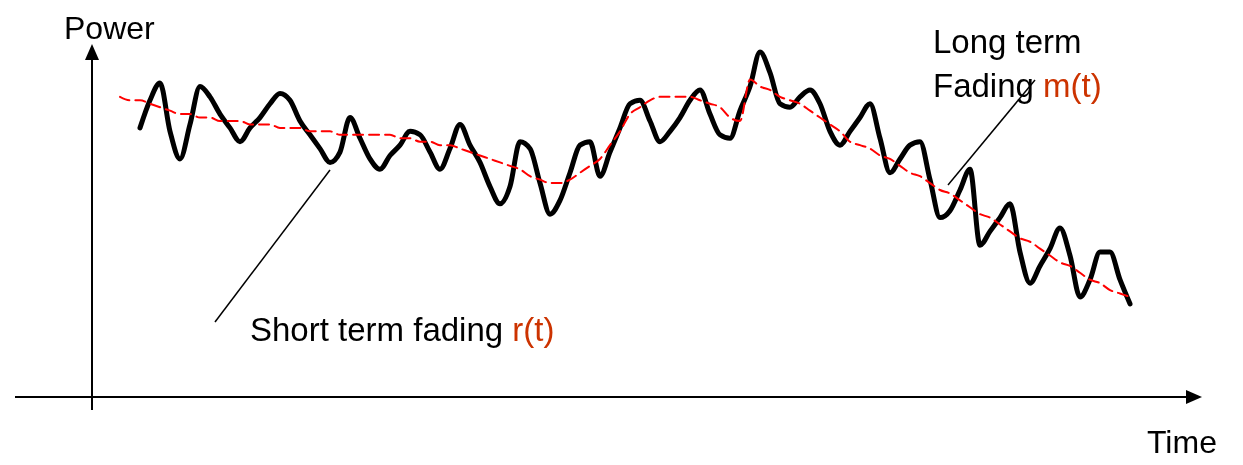  What do you see at coordinates (402, 329) in the screenshot?
I see `annotation: Short term fading r(t)` at bounding box center [402, 329].